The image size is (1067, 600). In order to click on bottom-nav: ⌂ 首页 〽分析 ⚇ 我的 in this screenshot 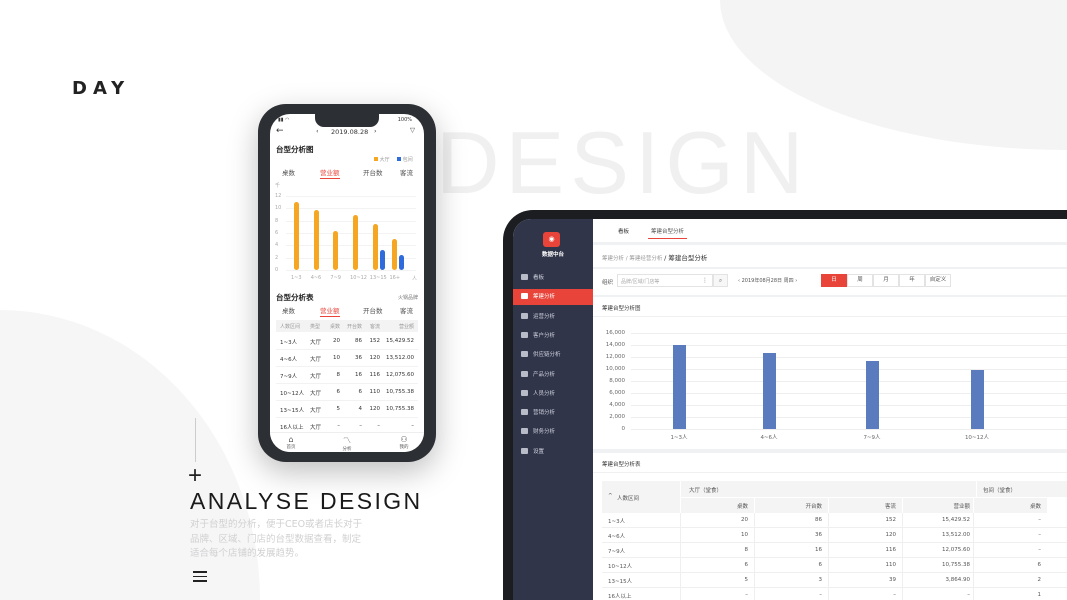, I will do `click(347, 442)`.